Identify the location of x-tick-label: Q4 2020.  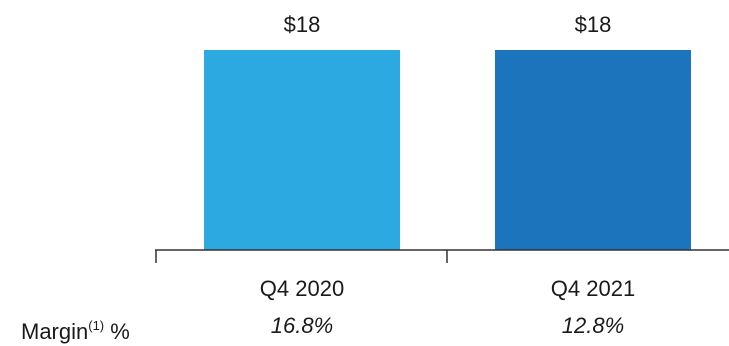
(302, 288).